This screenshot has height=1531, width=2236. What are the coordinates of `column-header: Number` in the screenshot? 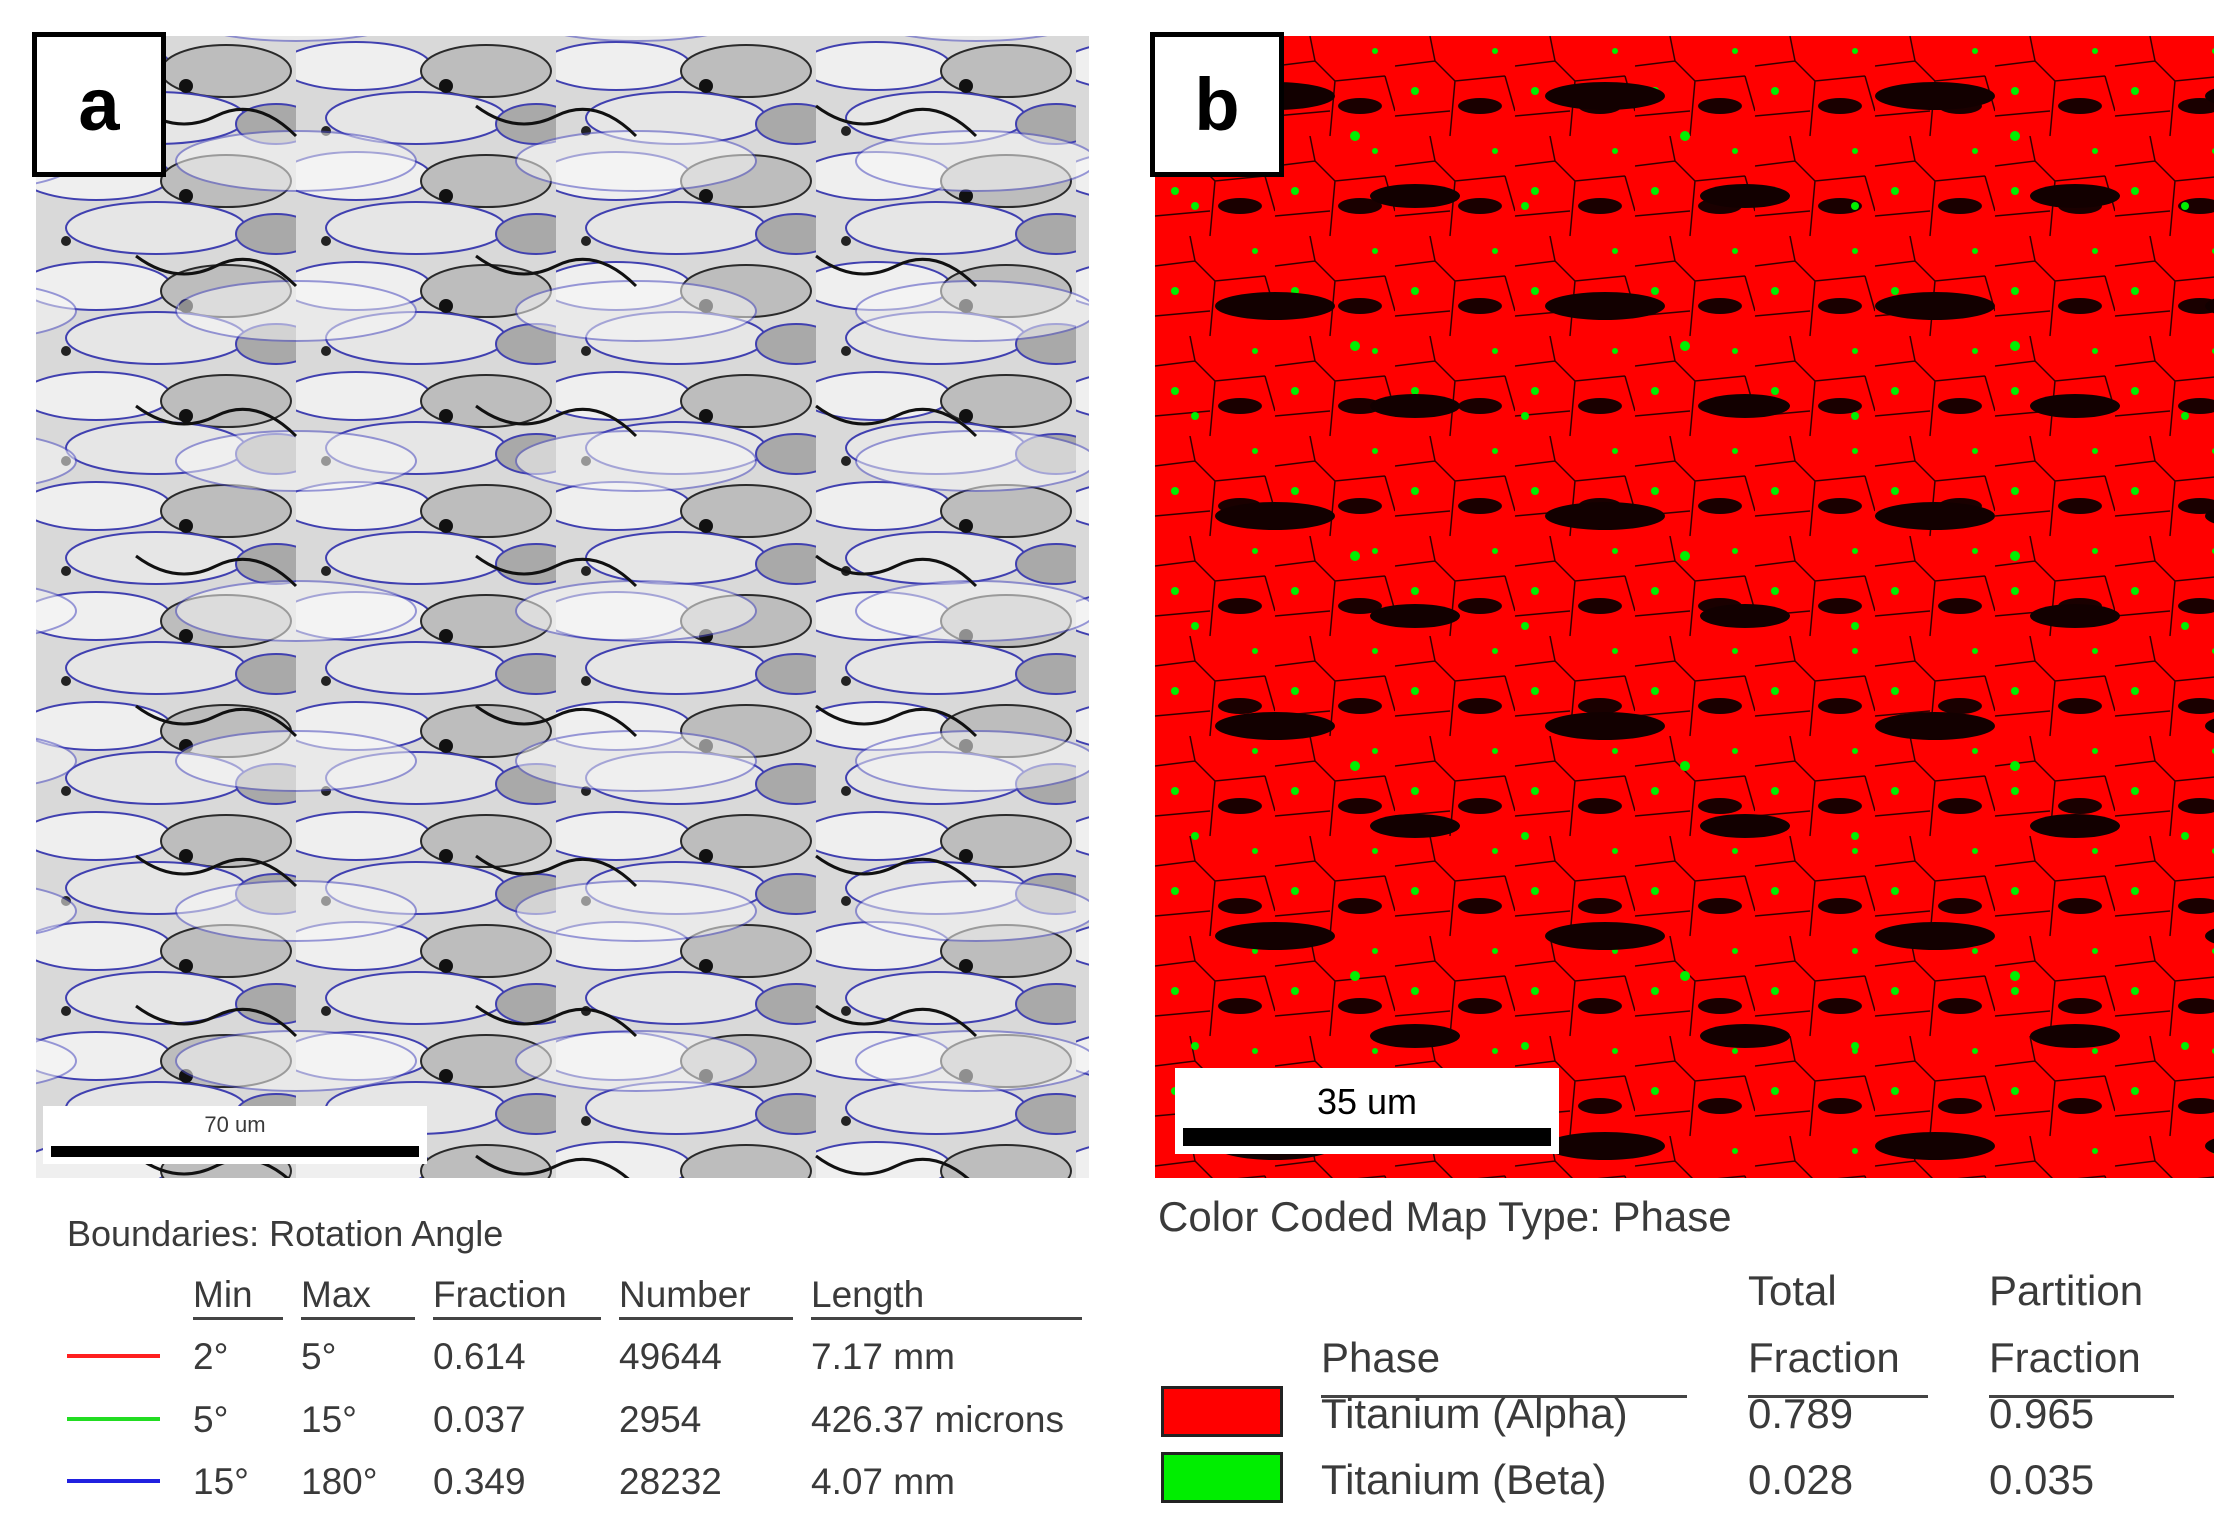 It's located at (706, 1298).